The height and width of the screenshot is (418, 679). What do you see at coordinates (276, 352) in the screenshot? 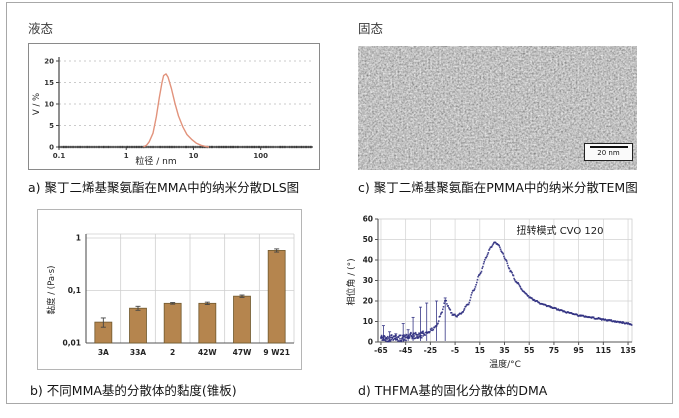
I see `svg-text: 9 W21` at bounding box center [276, 352].